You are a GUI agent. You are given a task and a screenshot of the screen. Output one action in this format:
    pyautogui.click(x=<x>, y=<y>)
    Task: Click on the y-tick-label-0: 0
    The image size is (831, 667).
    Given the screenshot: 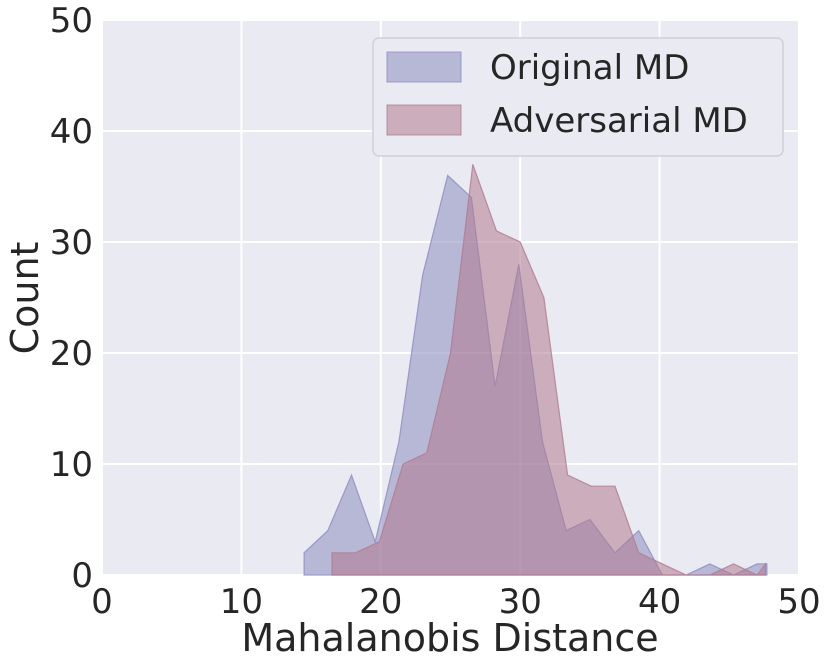 What is the action you would take?
    pyautogui.click(x=82, y=576)
    